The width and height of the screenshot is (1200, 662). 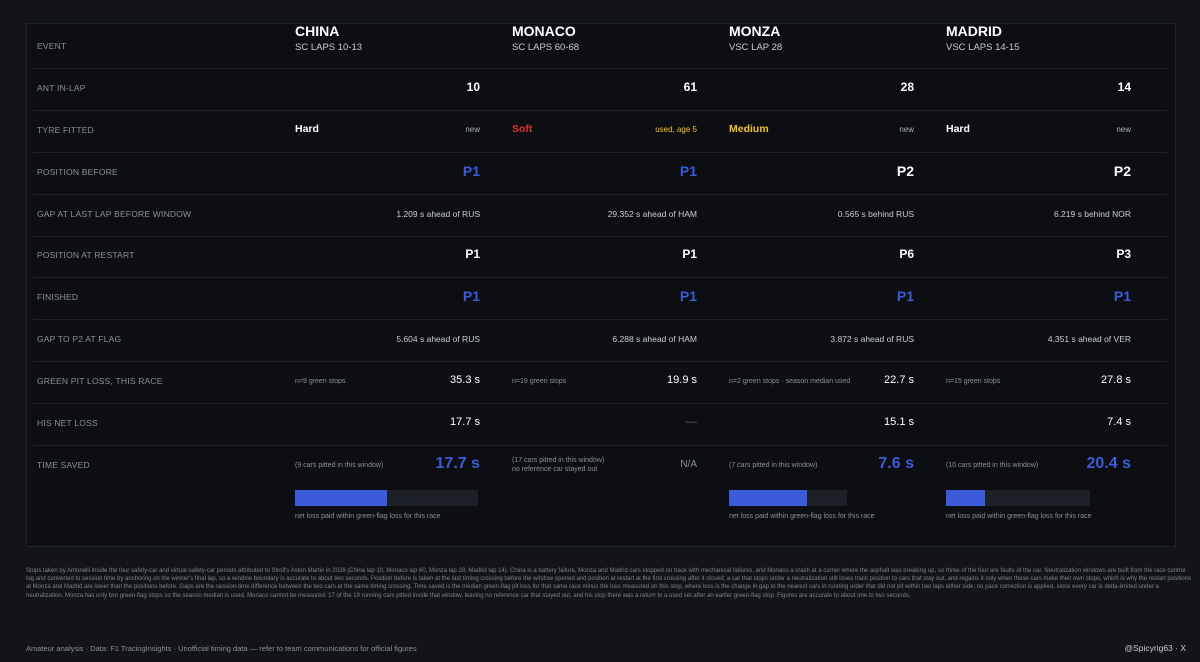 What do you see at coordinates (1124, 87) in the screenshot?
I see `in-lap-value: 14` at bounding box center [1124, 87].